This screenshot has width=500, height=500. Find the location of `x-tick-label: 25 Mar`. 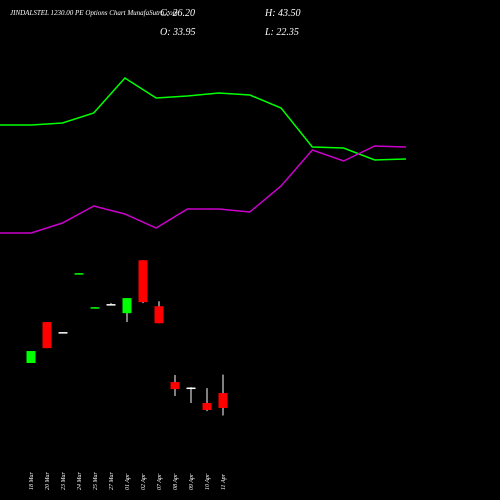

x-tick-label: 25 Mar is located at coordinates (96, 481).